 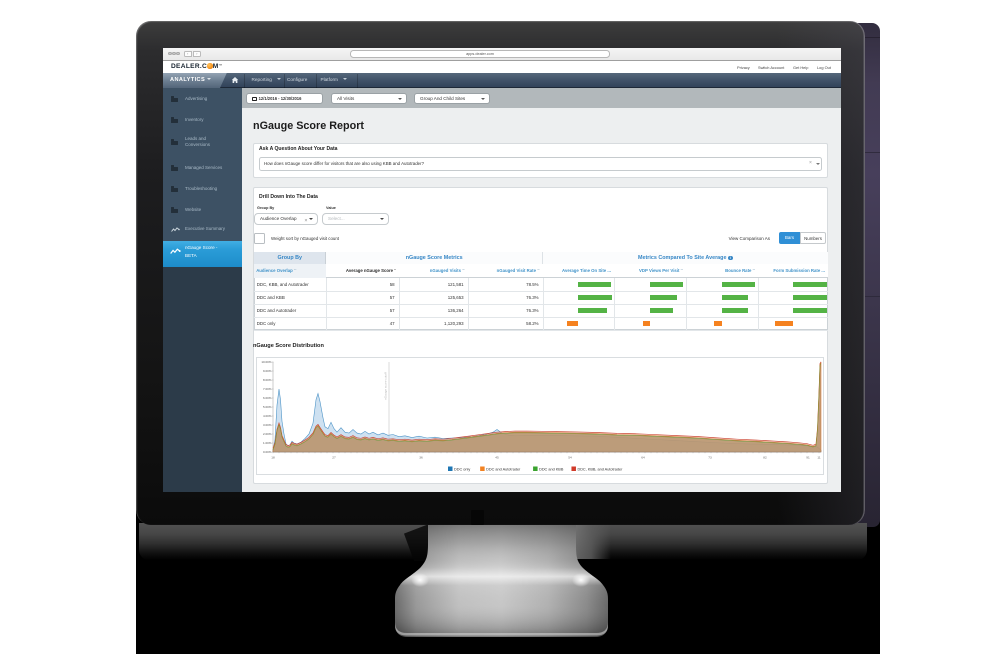 I want to click on svg-text: 82, so click(x=765, y=458).